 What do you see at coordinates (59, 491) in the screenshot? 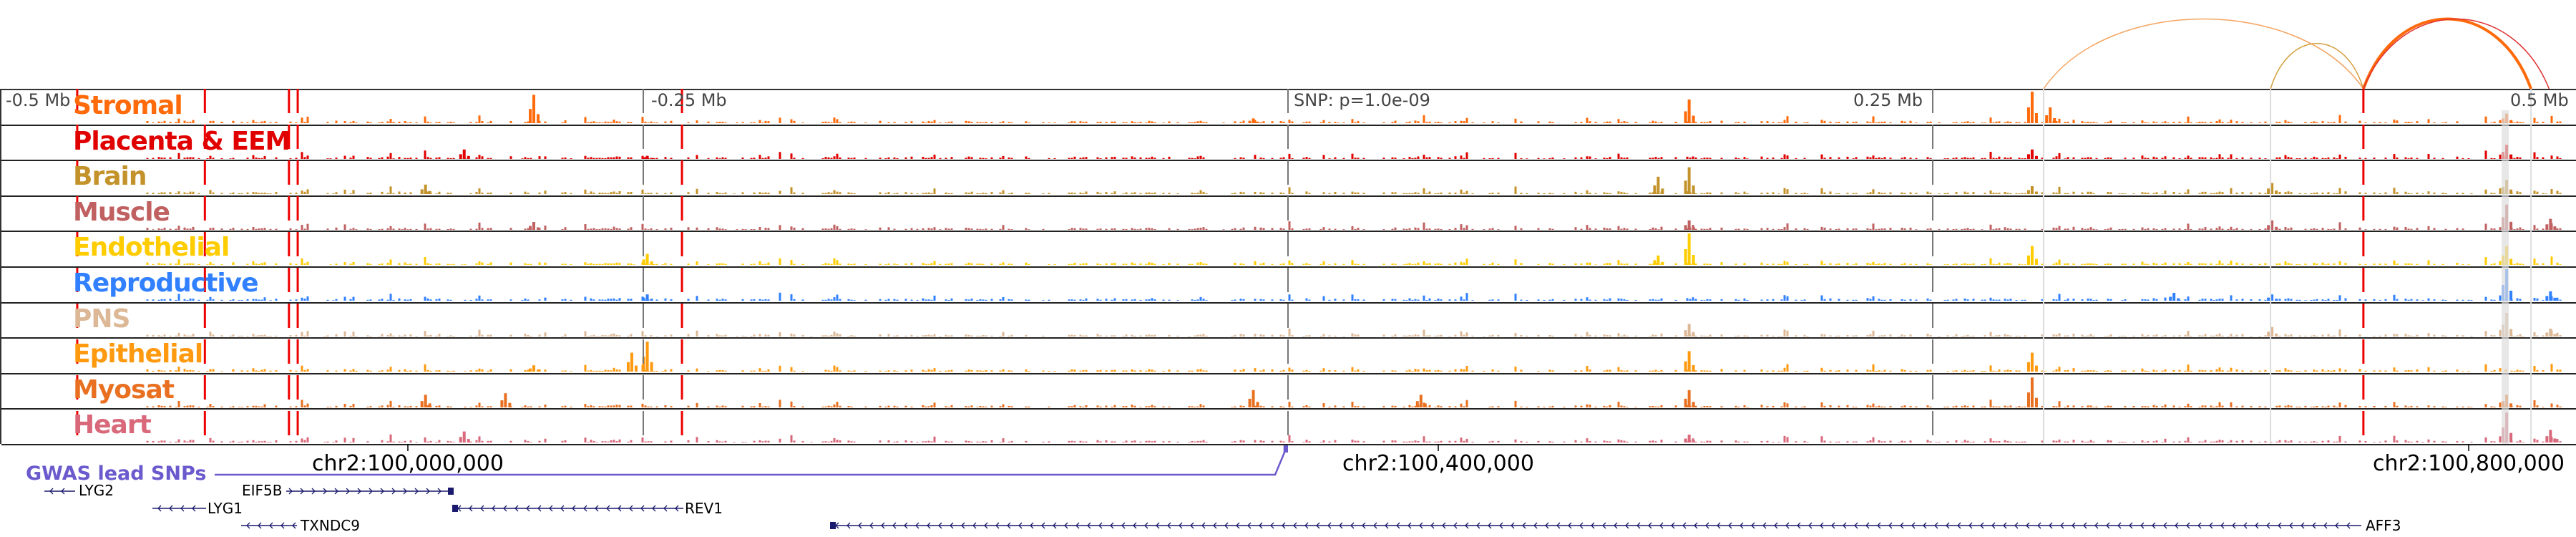
I see `gene-lyg2` at bounding box center [59, 491].